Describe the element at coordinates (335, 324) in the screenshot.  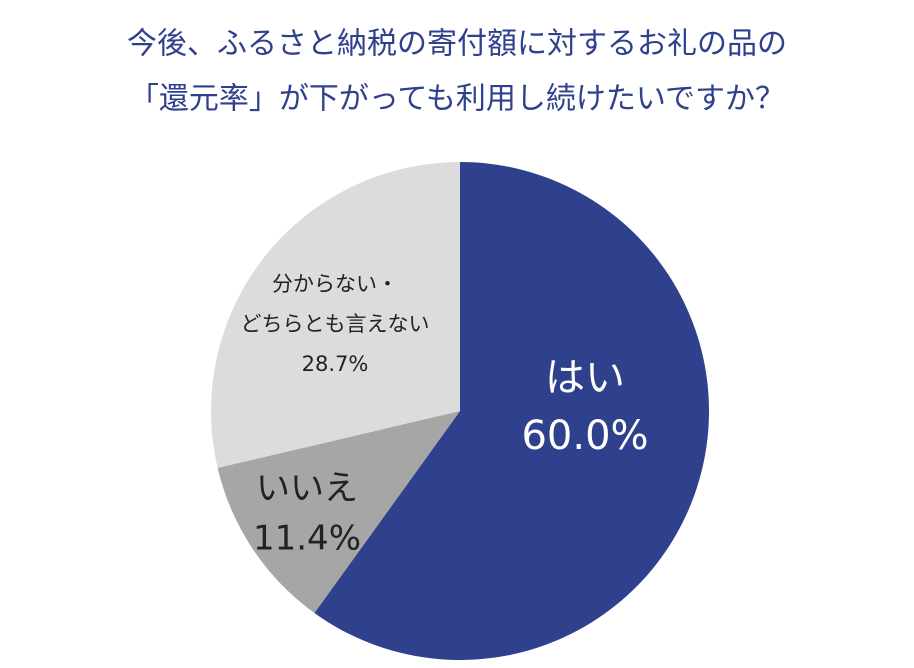
I see `slice-label: どちらとも言えない` at that location.